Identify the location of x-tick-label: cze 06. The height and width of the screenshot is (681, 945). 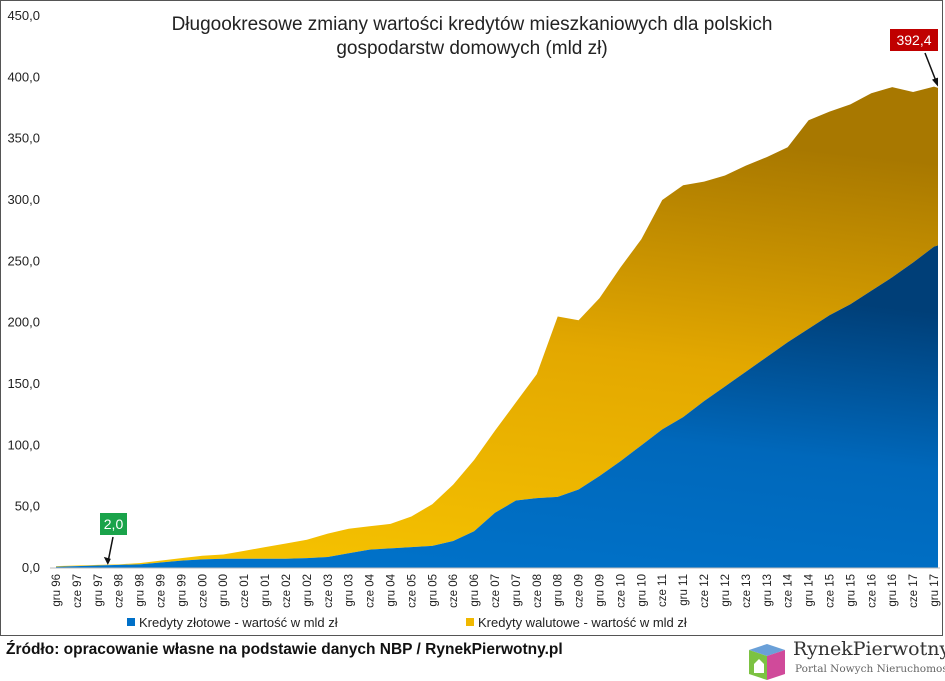
(454, 591).